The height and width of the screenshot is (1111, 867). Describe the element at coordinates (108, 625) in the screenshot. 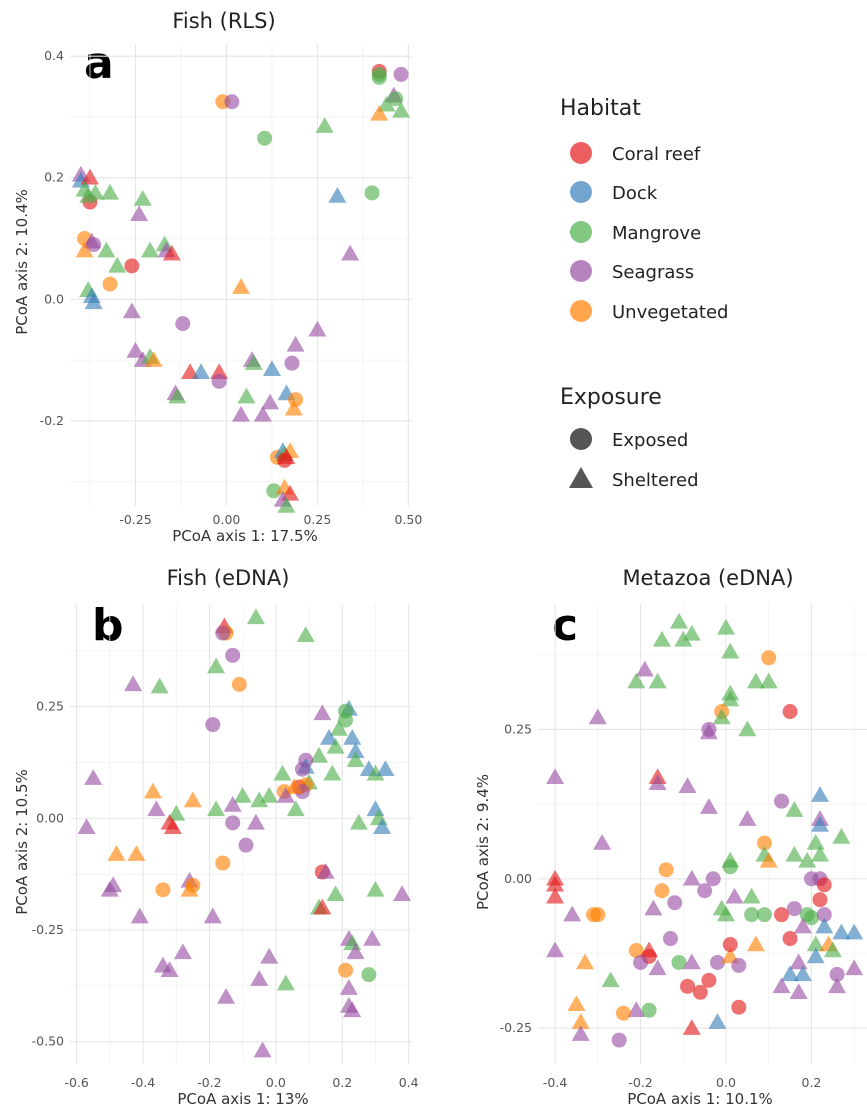

I see `panel-b-letter: b` at that location.